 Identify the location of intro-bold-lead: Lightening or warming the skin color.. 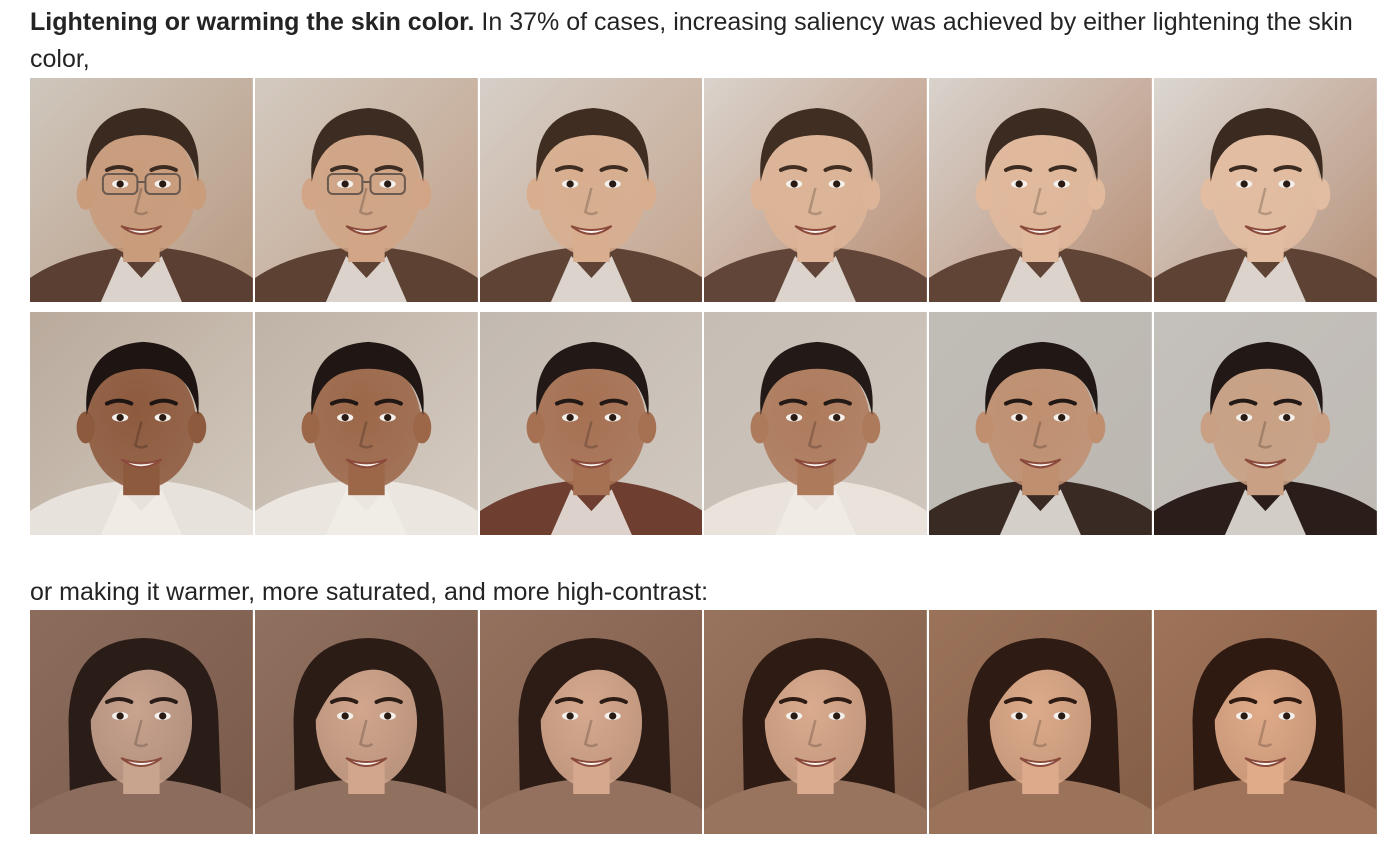
(252, 22).